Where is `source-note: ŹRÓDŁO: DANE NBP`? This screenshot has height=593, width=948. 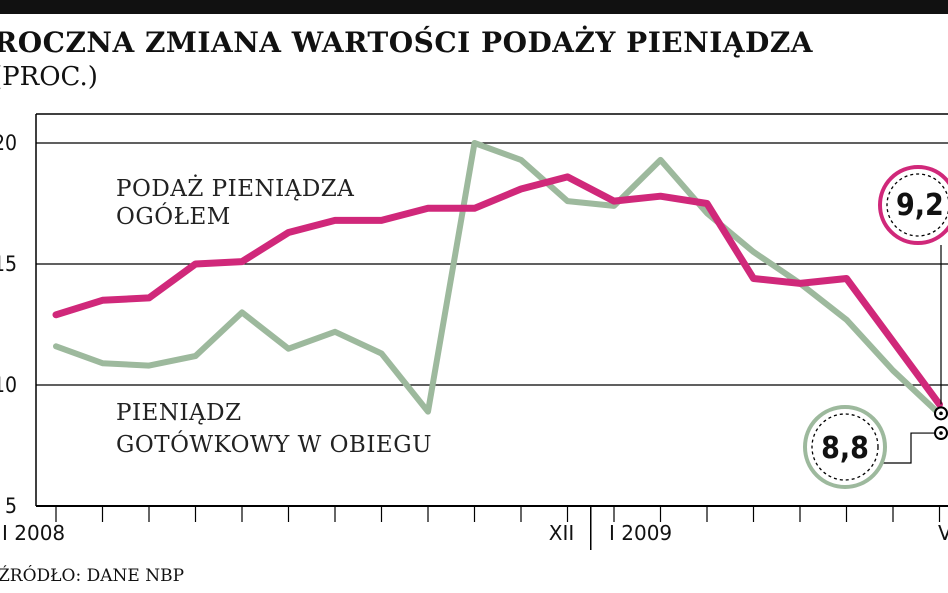
source-note: ŹRÓDŁO: DANE NBP is located at coordinates (92, 576).